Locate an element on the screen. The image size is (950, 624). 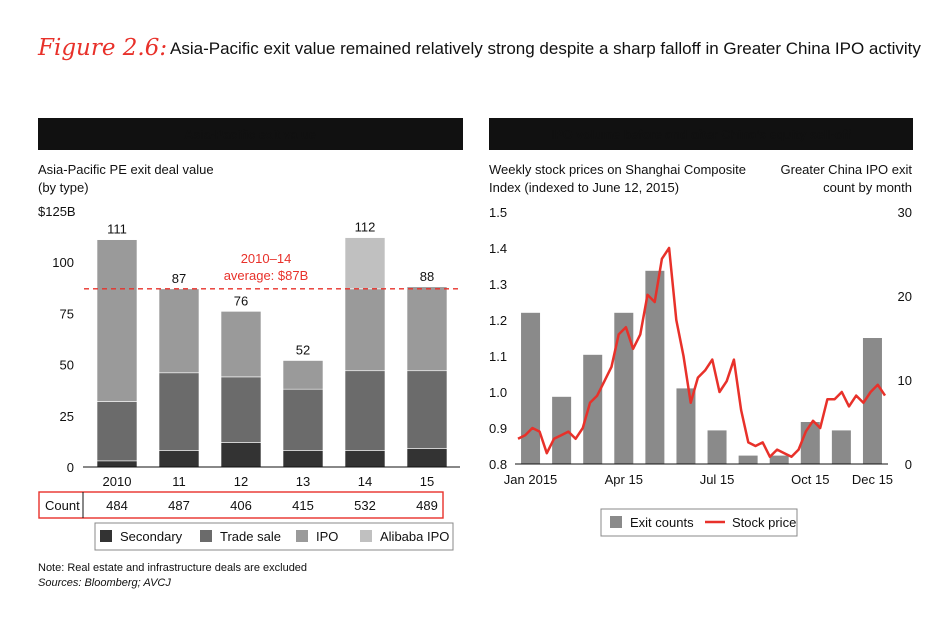
count-value: 532 is located at coordinates (365, 505).